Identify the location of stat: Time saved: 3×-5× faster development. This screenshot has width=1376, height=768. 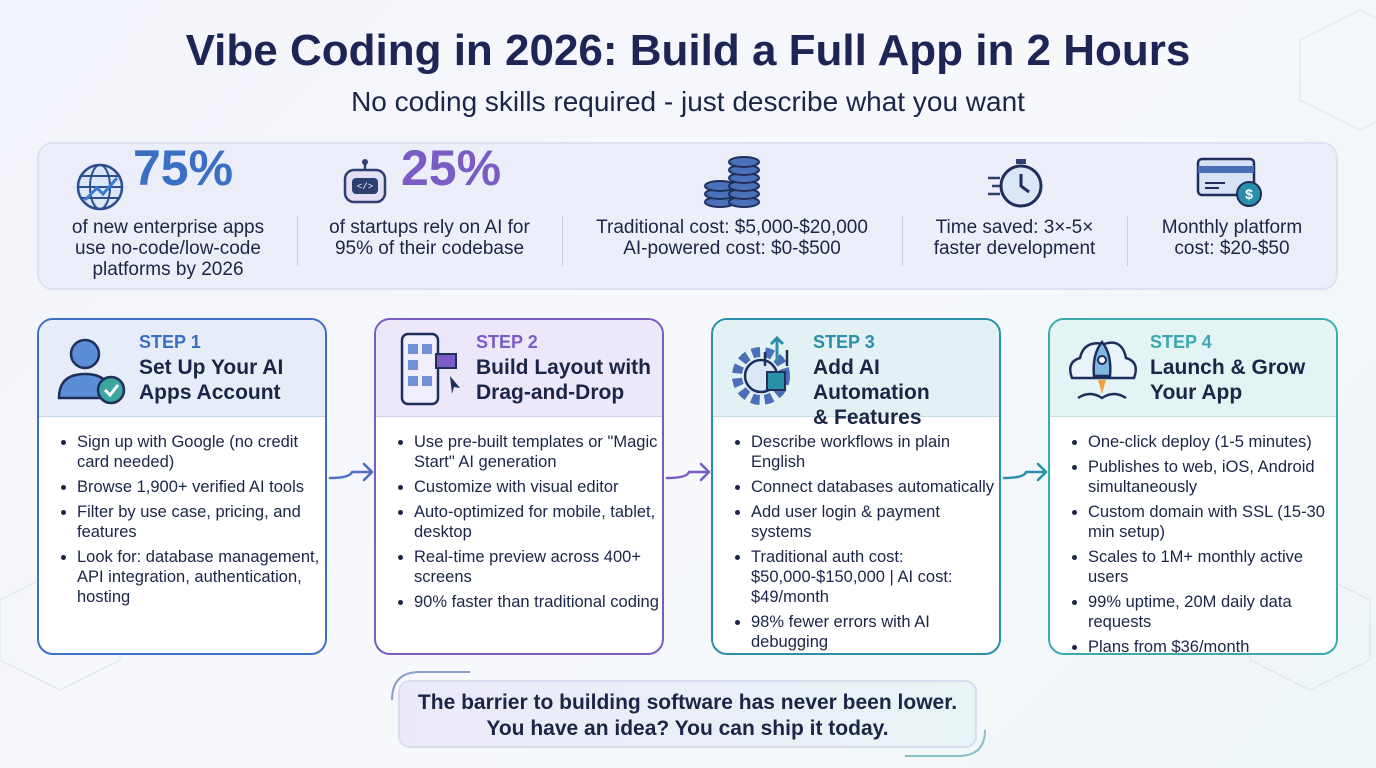
(1014, 218).